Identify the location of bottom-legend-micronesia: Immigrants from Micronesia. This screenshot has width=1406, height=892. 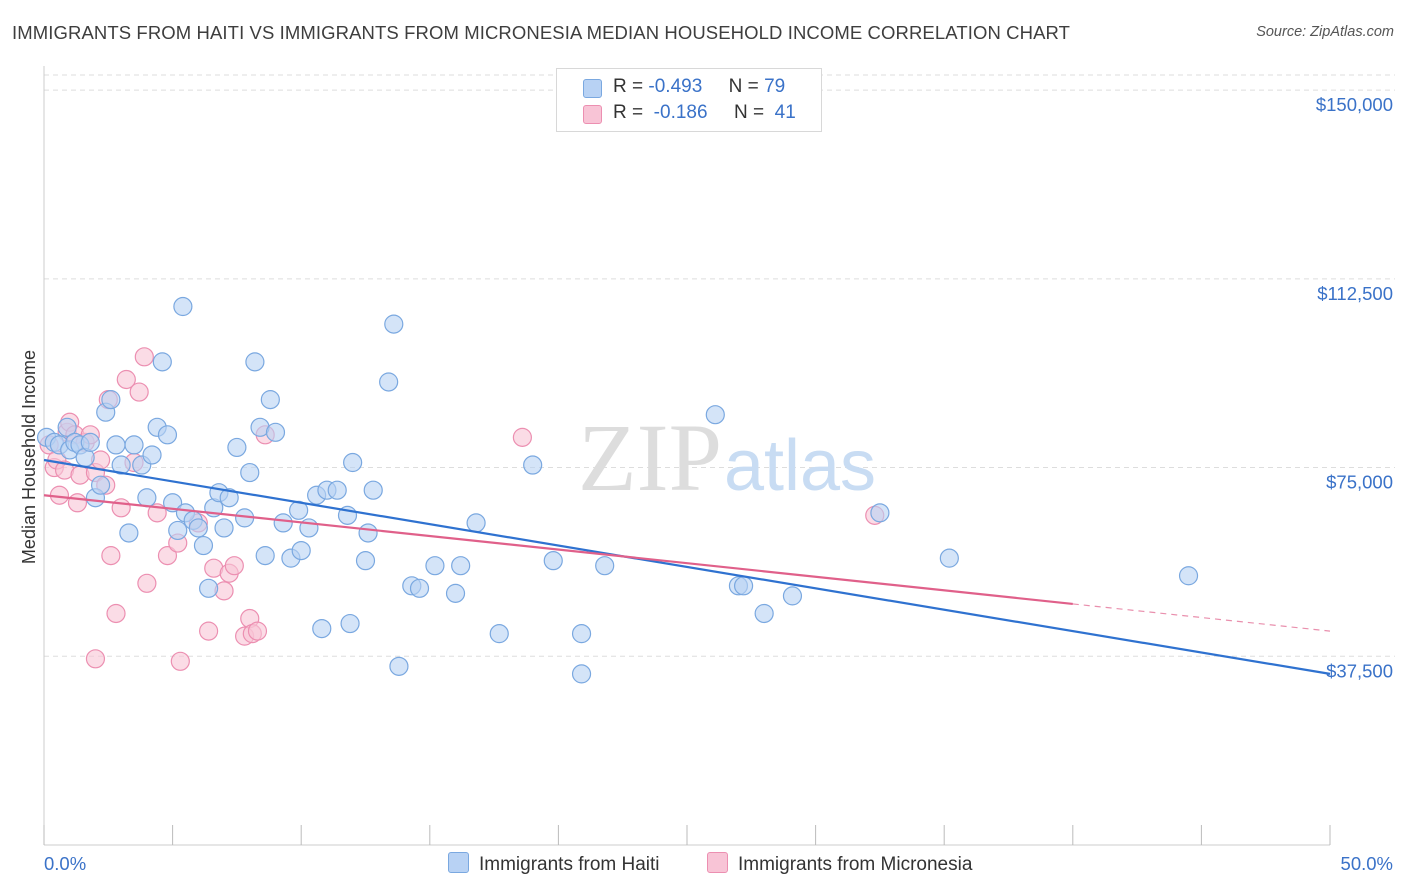
(839, 864).